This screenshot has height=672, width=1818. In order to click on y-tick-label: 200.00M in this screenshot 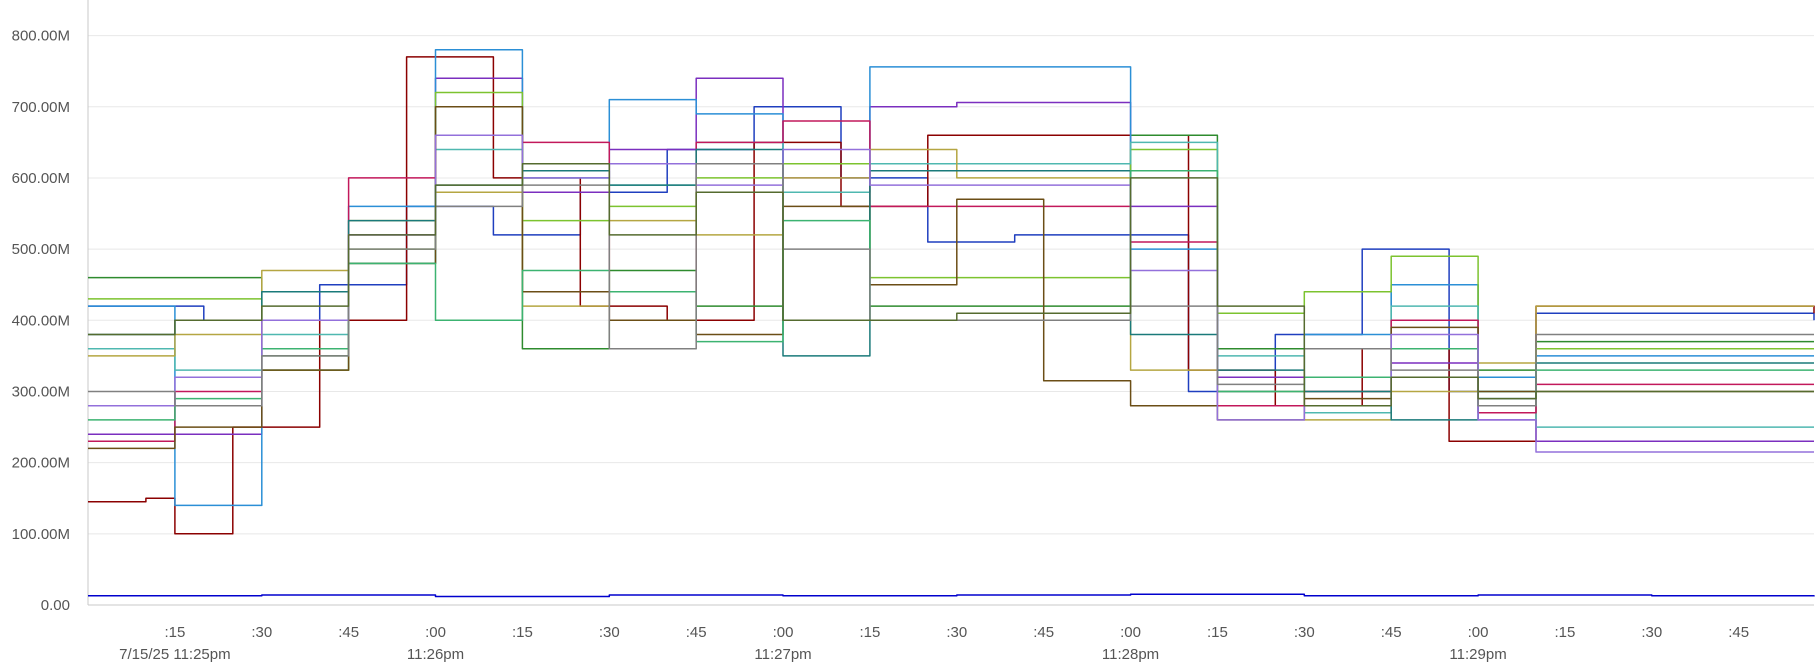, I will do `click(41, 463)`.